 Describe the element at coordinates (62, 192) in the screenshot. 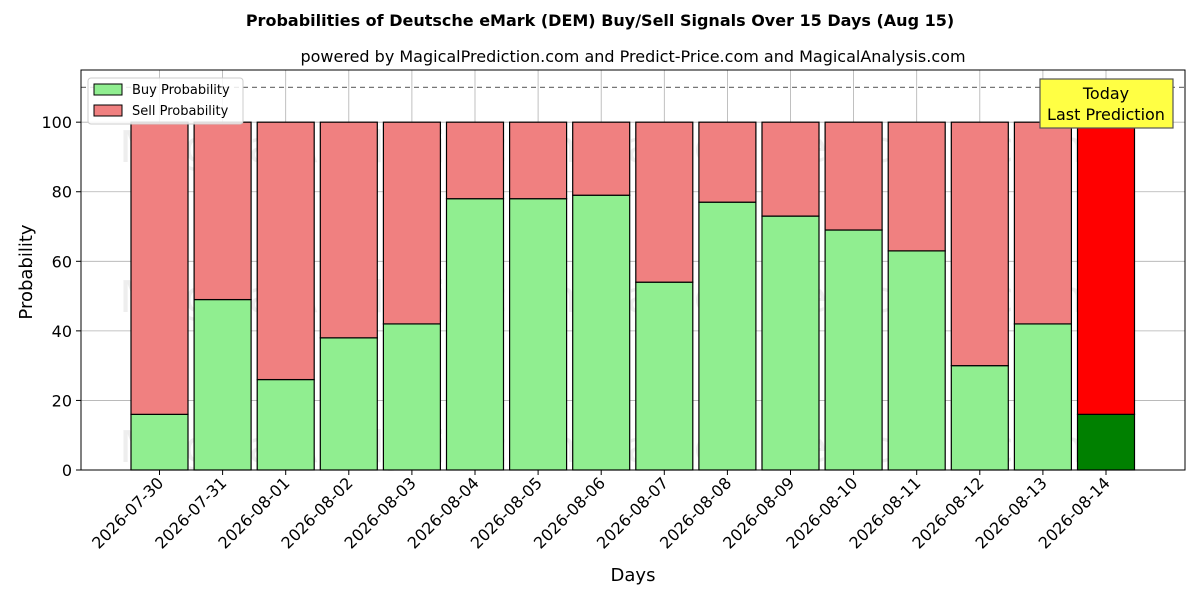

I see `y-tick-label: 80` at that location.